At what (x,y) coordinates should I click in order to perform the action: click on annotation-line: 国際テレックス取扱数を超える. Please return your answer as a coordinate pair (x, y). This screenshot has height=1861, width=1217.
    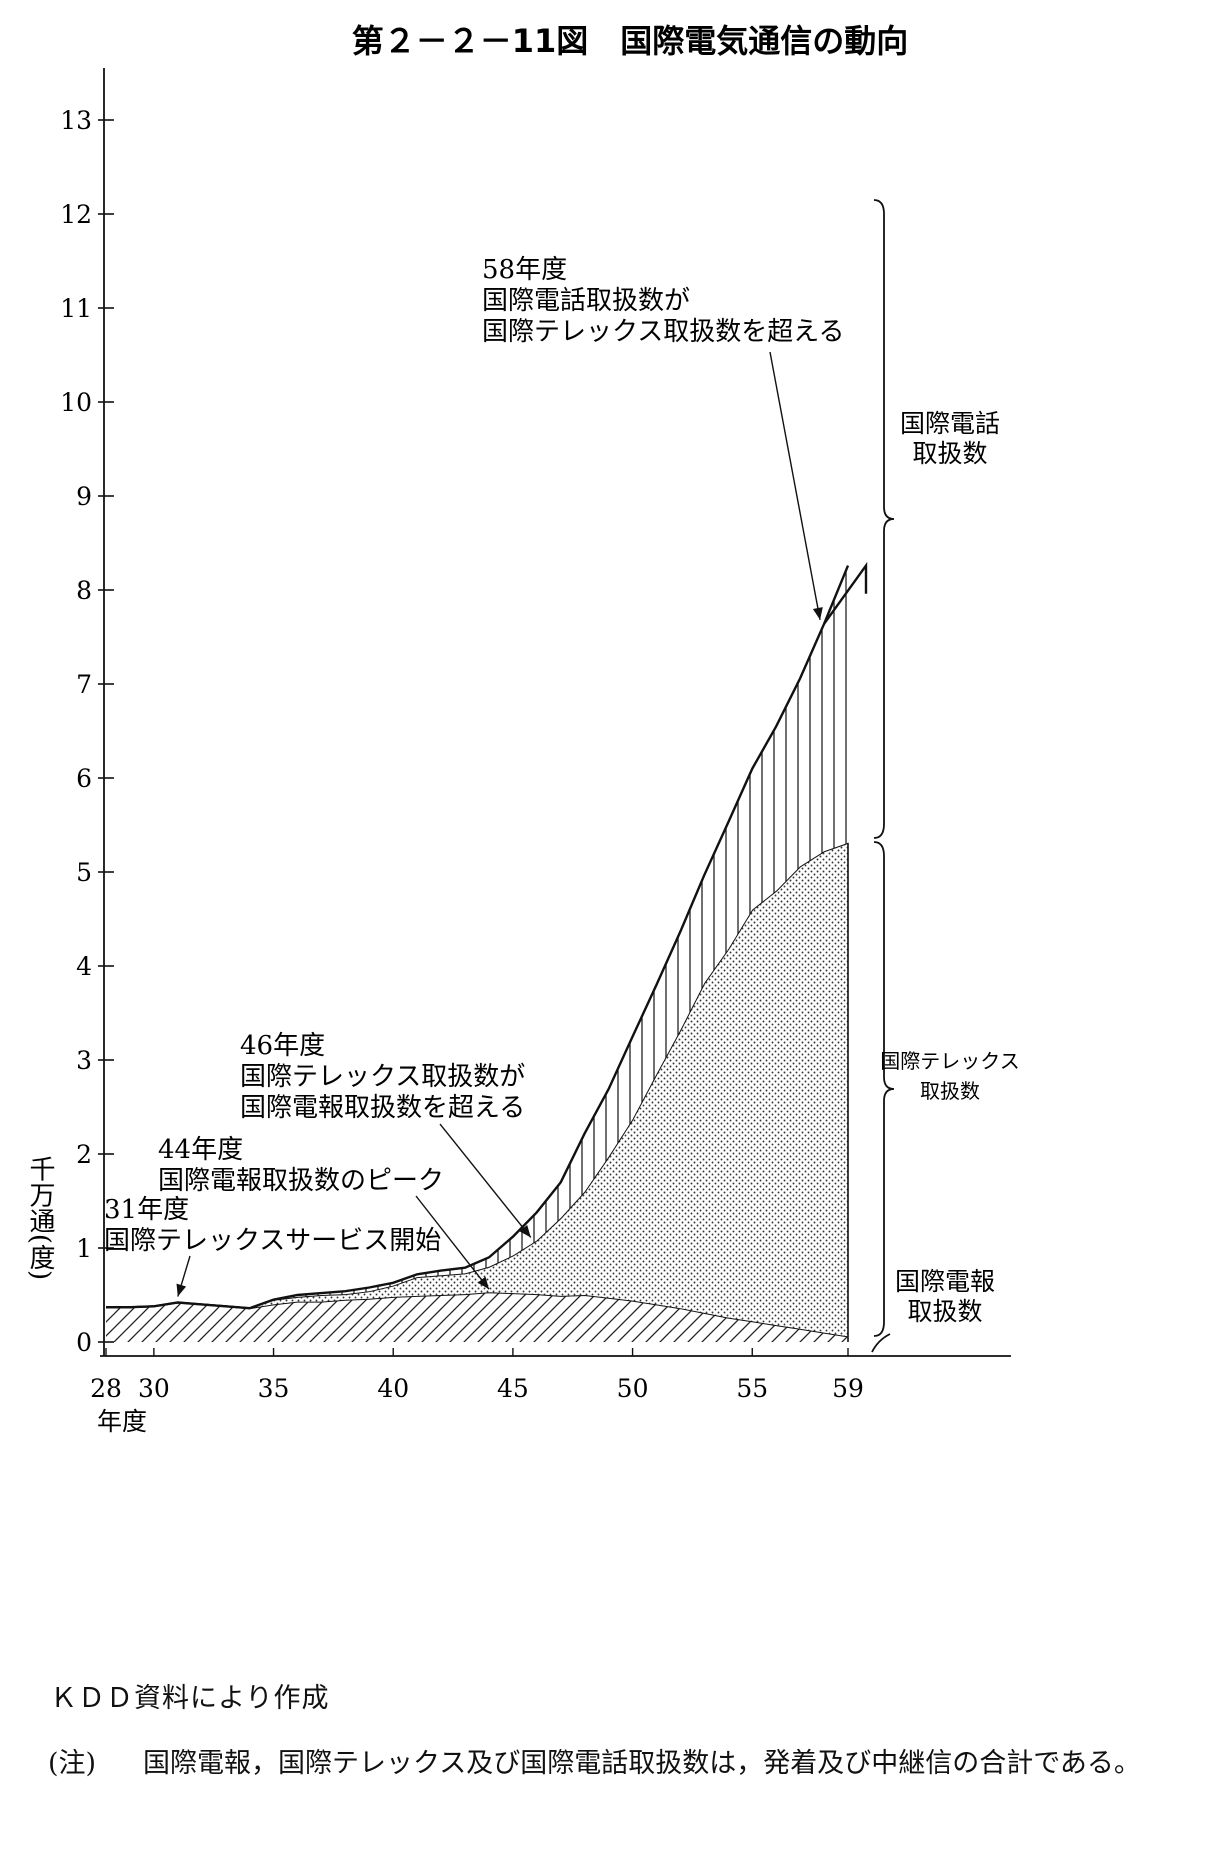
    Looking at the image, I should click on (663, 332).